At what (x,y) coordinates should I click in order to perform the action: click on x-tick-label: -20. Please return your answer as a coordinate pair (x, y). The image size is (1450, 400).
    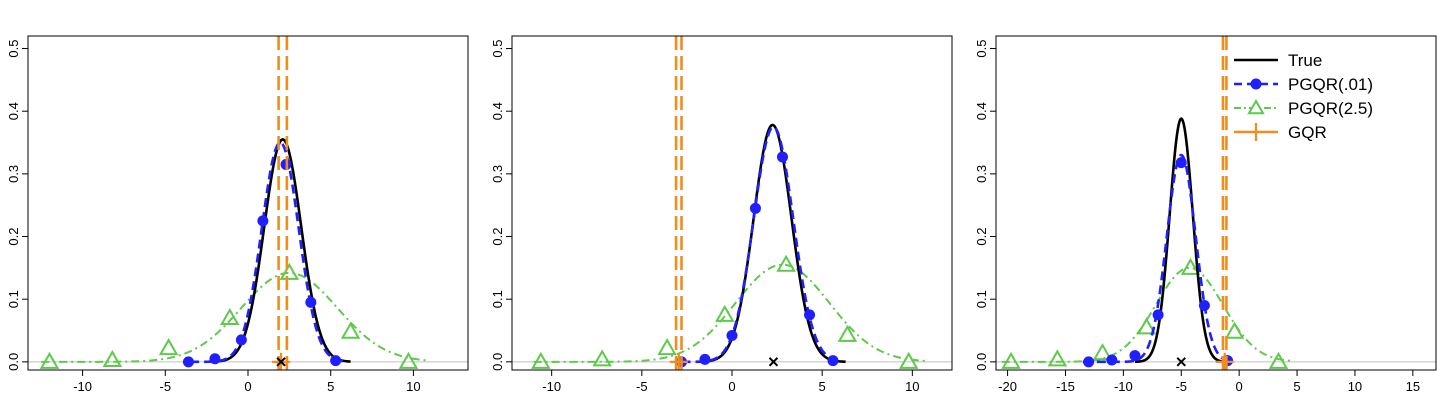
    Looking at the image, I should click on (1007, 386).